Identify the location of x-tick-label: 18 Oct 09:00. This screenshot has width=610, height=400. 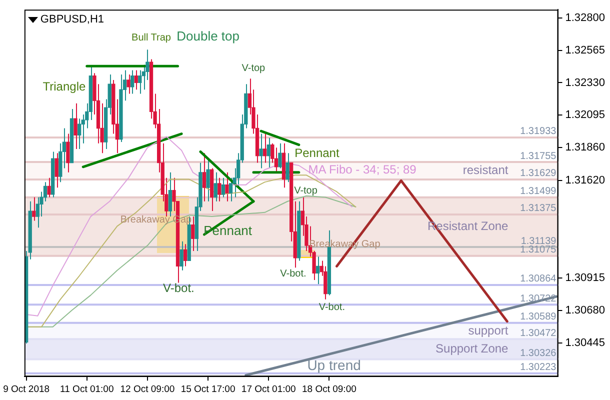
(329, 389).